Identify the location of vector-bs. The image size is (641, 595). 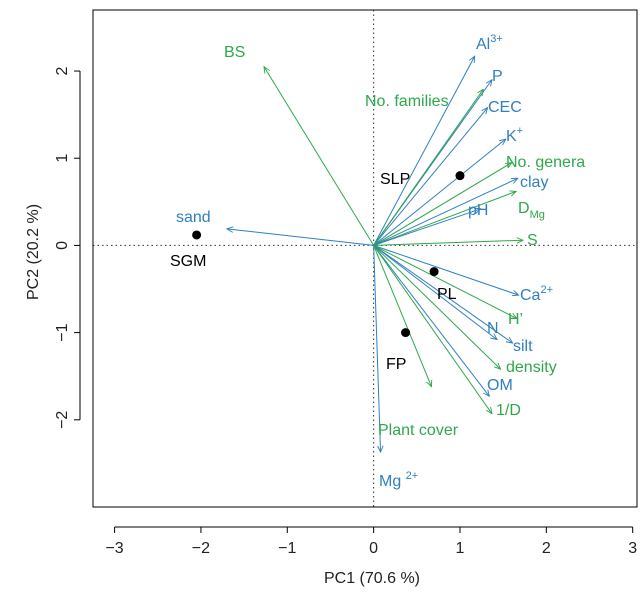
(319, 156).